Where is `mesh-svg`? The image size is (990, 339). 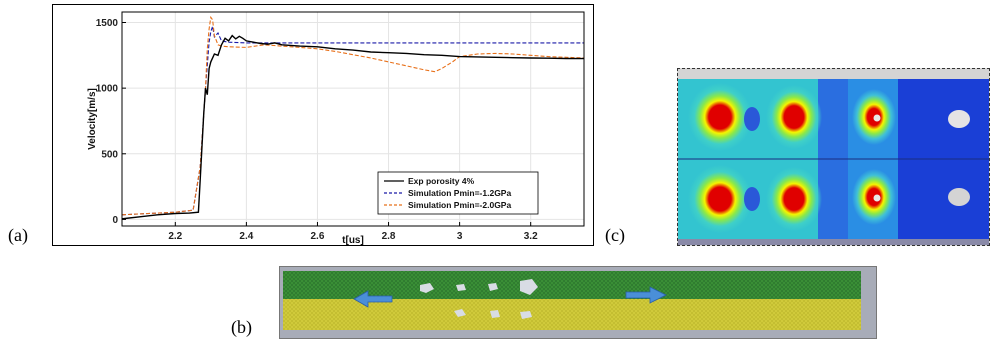
mesh-svg is located at coordinates (572, 300).